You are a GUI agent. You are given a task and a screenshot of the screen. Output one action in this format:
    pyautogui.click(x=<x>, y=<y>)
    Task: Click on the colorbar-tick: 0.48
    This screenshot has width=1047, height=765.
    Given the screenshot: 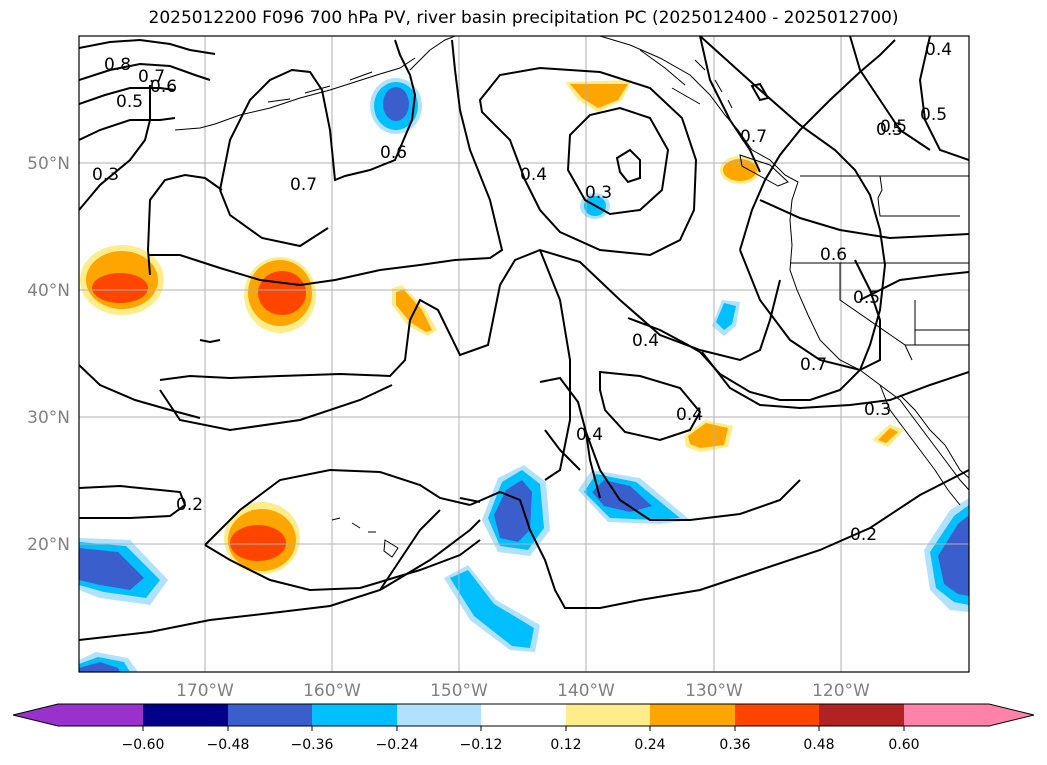 What is the action you would take?
    pyautogui.click(x=818, y=745)
    